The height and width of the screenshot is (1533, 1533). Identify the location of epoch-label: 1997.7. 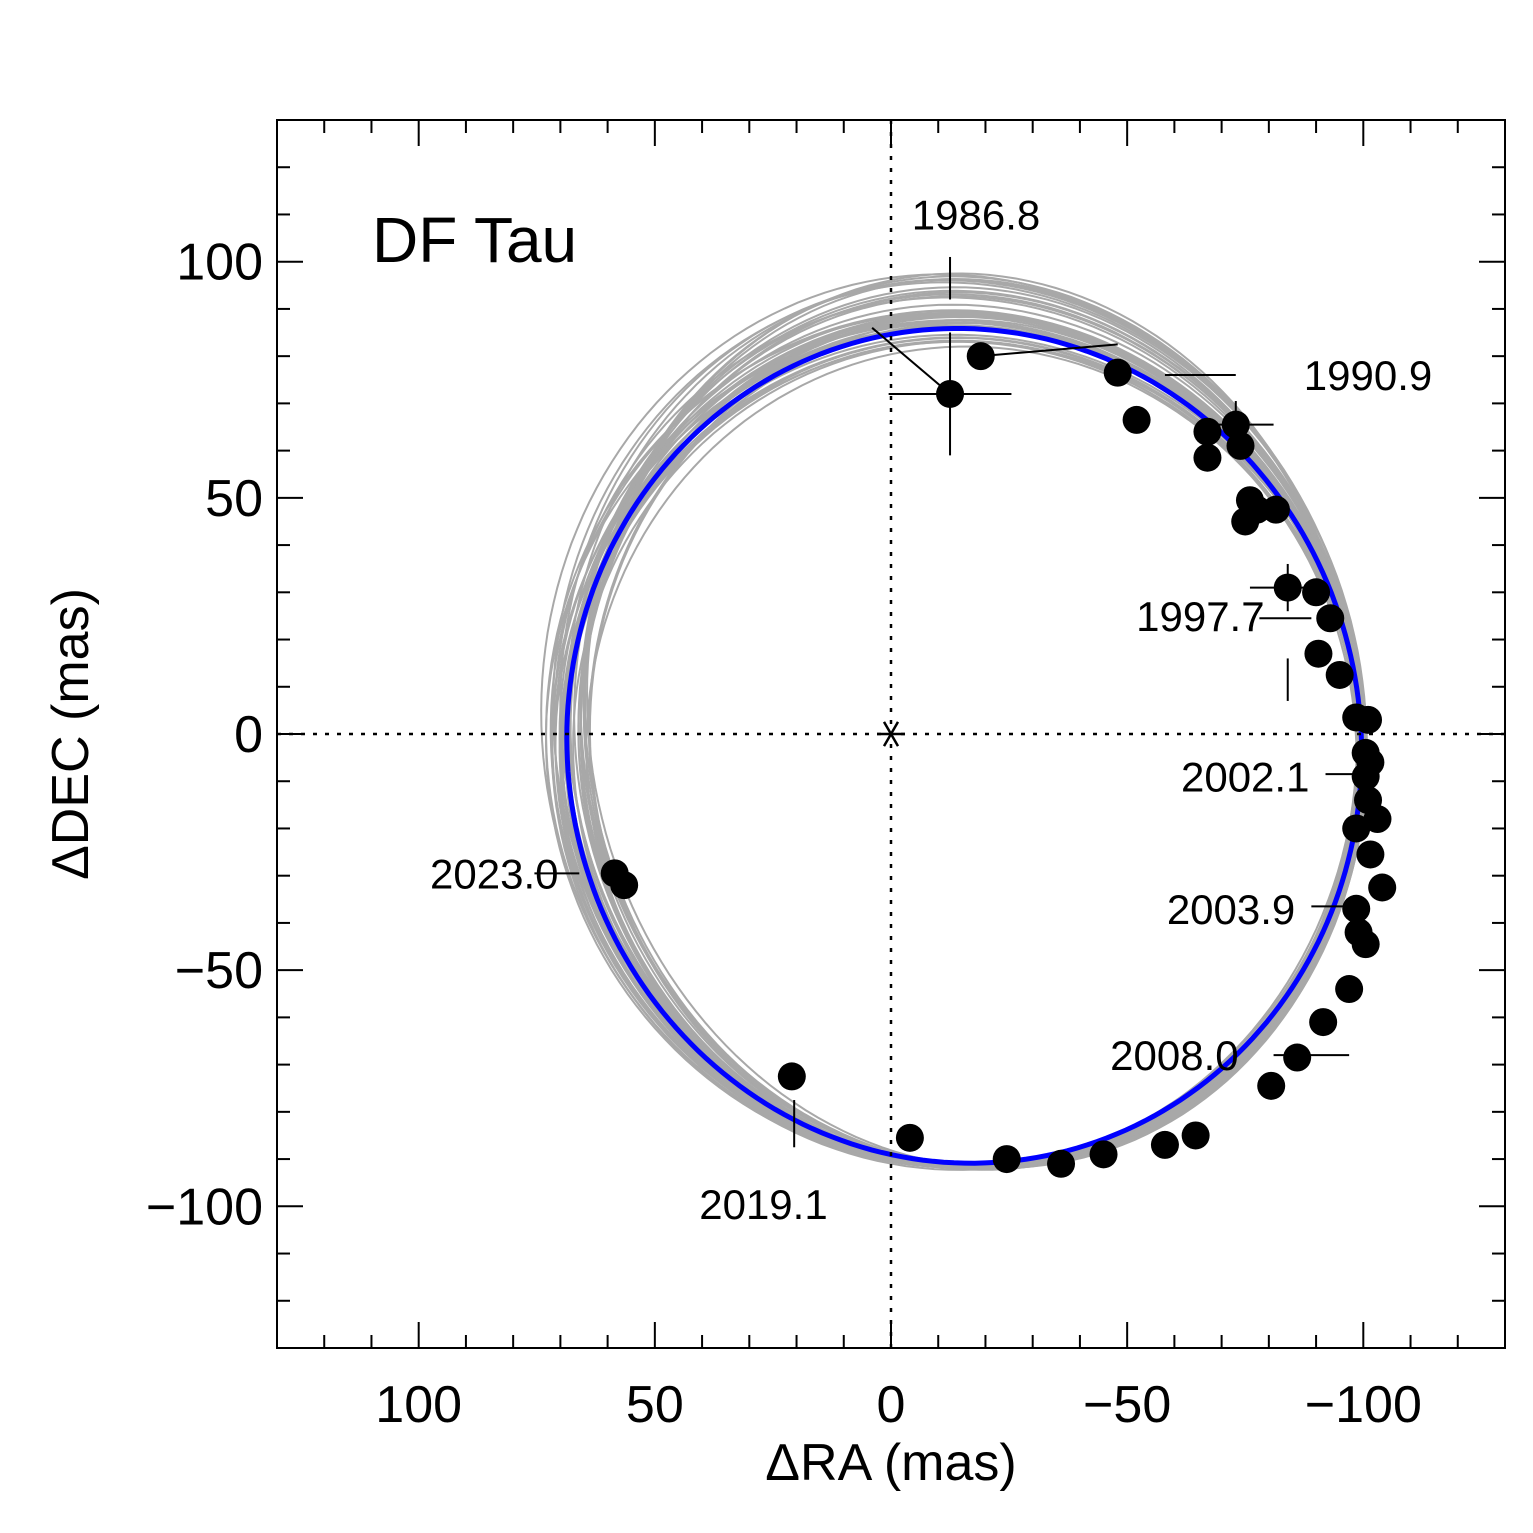
(1200, 616).